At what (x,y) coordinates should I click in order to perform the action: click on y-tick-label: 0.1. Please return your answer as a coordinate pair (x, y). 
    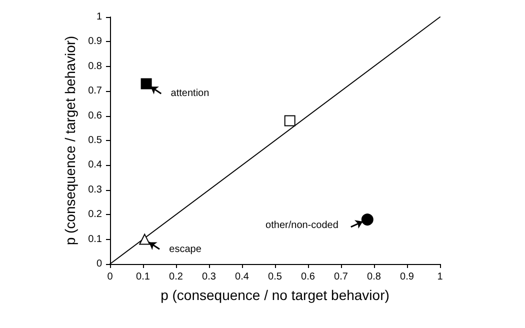
    Looking at the image, I should click on (95, 239).